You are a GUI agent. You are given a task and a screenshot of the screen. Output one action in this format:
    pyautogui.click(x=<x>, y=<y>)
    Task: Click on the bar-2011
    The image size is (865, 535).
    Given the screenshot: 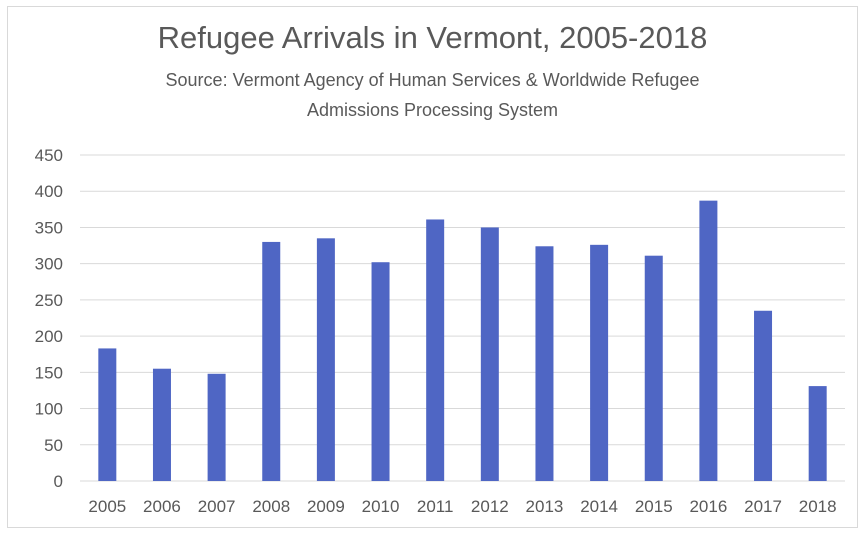 What is the action you would take?
    pyautogui.click(x=435, y=350)
    